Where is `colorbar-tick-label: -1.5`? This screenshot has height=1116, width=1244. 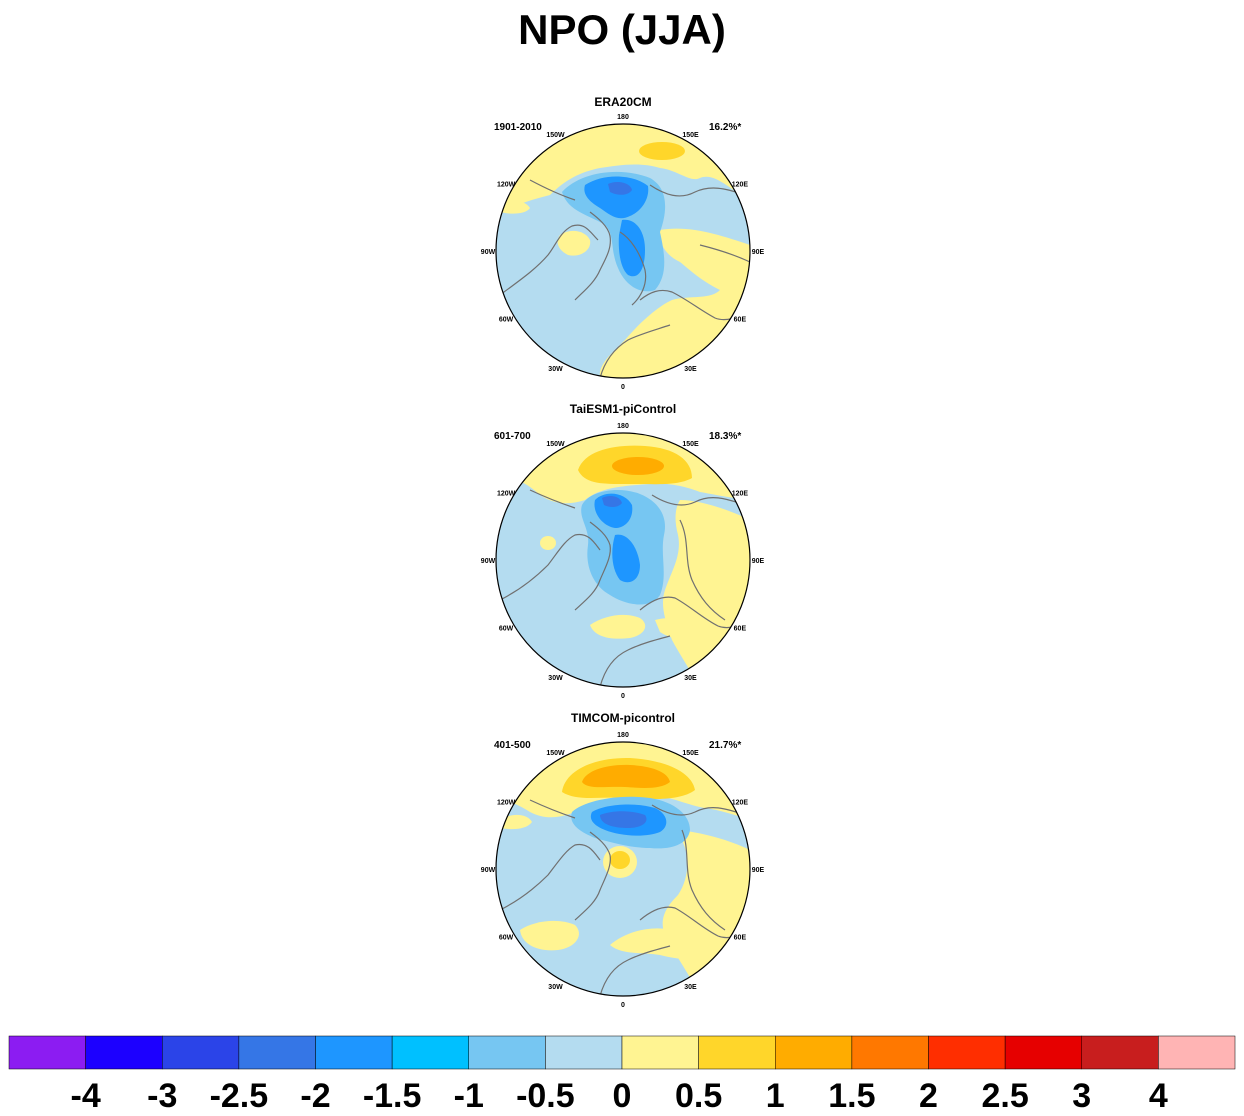 colorbar-tick-label: -1.5 is located at coordinates (392, 1096).